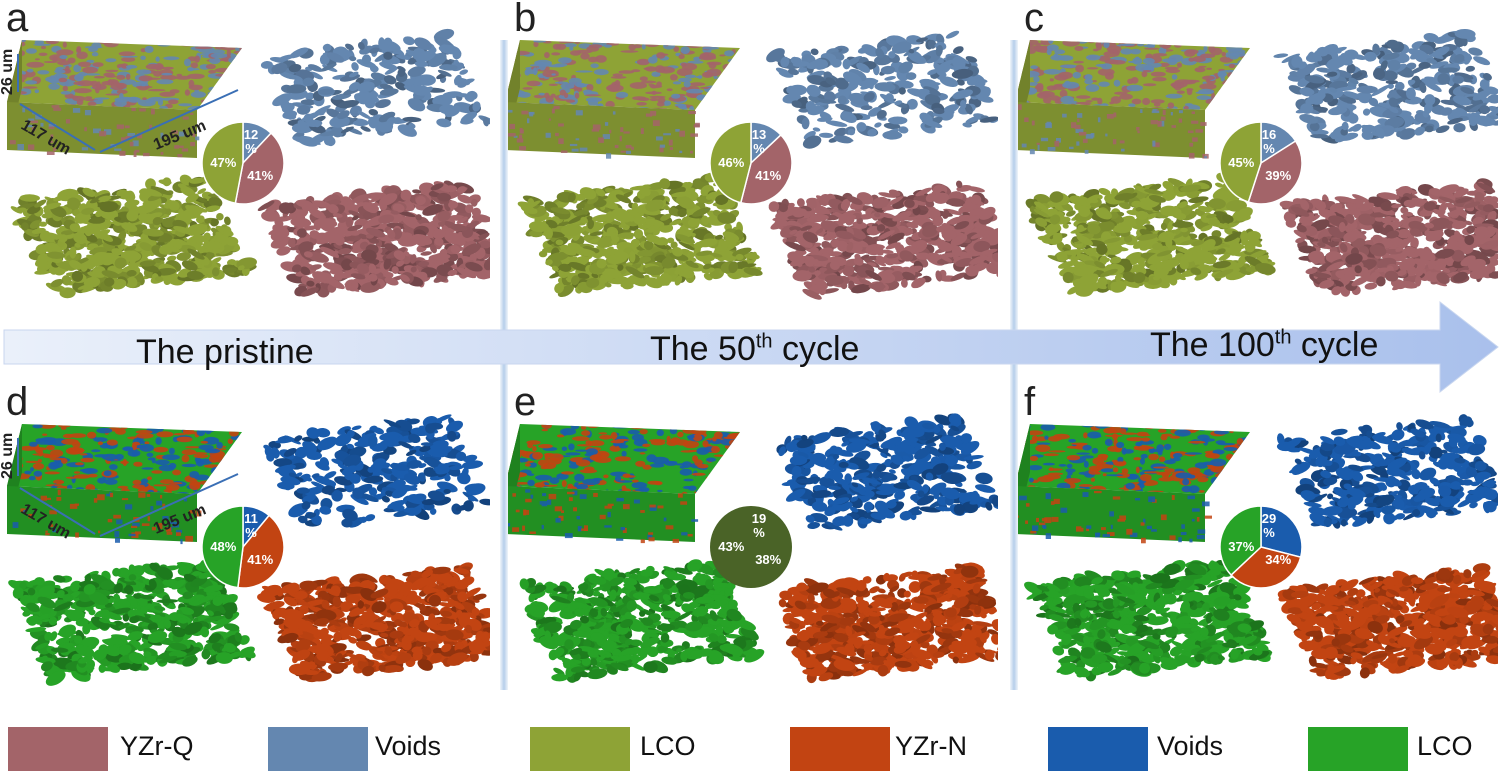 Image resolution: width=1500 pixels, height=777 pixels. Describe the element at coordinates (157, 746) in the screenshot. I see `legend-label: YZr-Q` at that location.